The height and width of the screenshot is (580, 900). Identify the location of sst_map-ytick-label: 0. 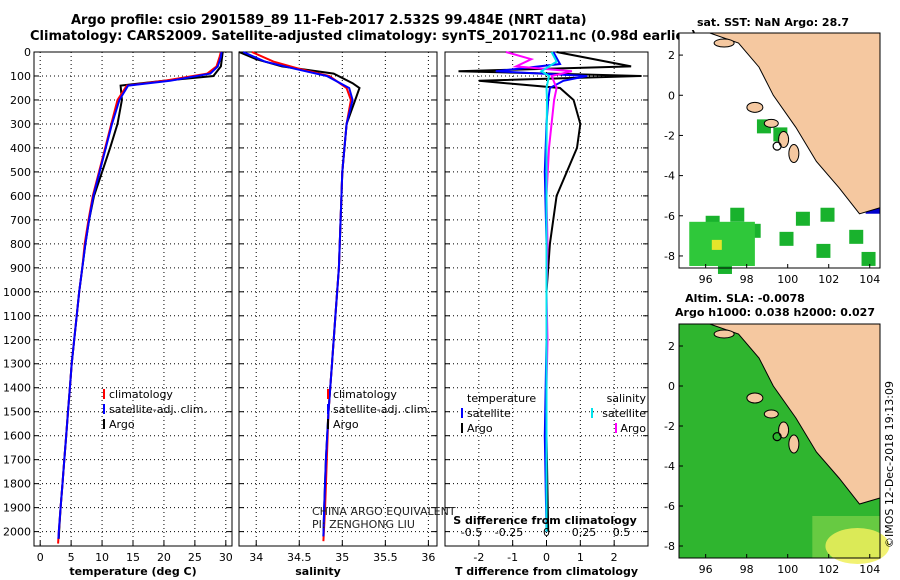
(671, 95).